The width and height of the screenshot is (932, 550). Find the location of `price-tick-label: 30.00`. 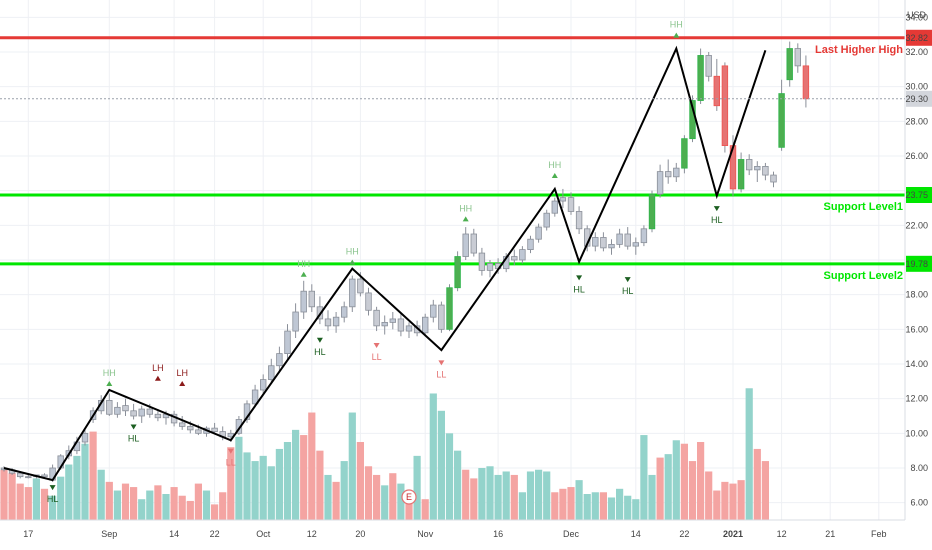

price-tick-label: 30.00 is located at coordinates (916, 87).